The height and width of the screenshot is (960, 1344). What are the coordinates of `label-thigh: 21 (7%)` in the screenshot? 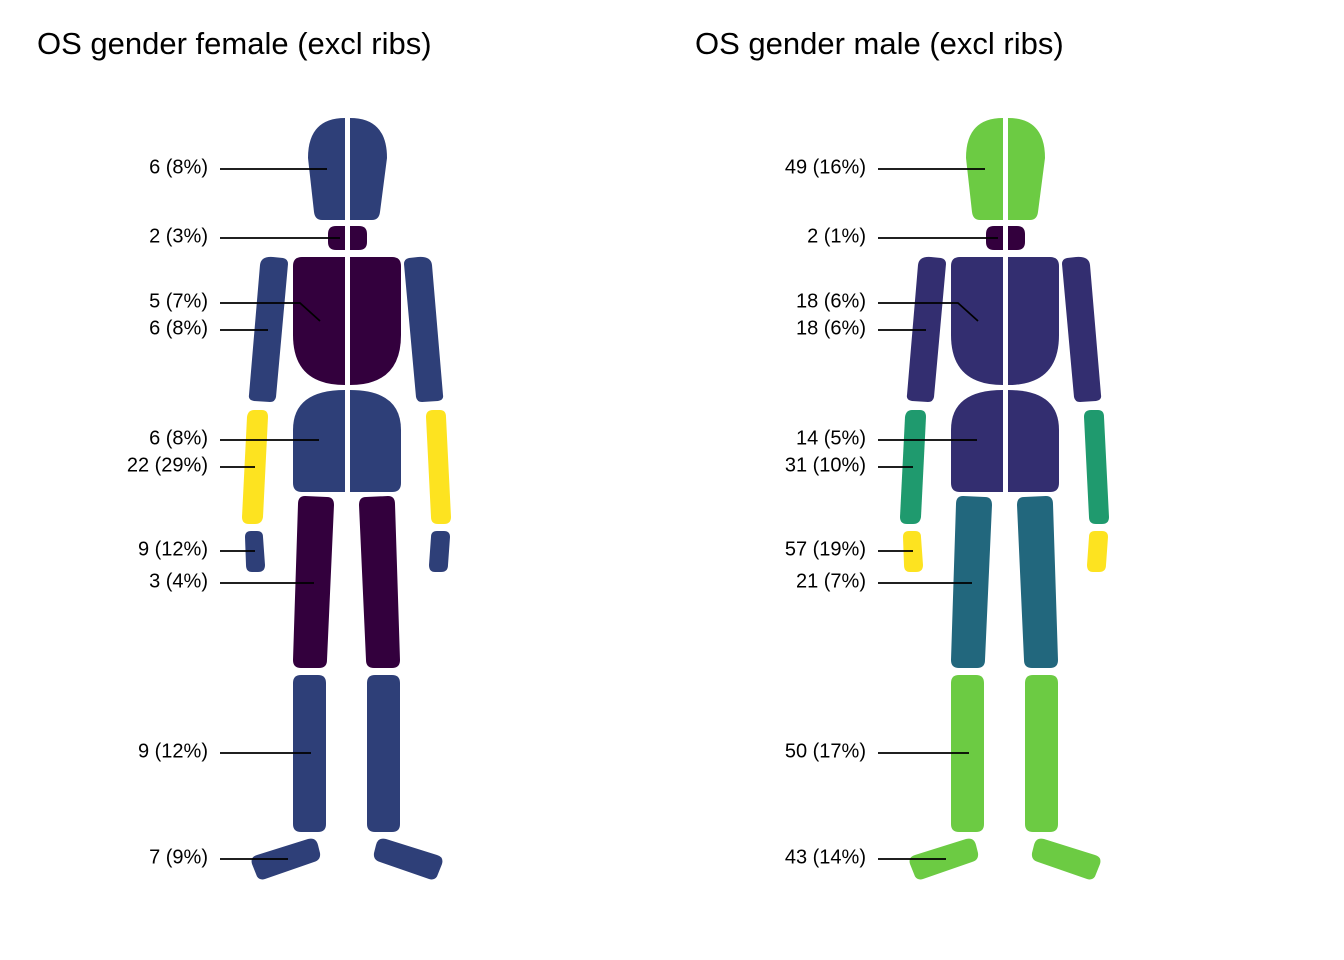 It's located at (831, 581).